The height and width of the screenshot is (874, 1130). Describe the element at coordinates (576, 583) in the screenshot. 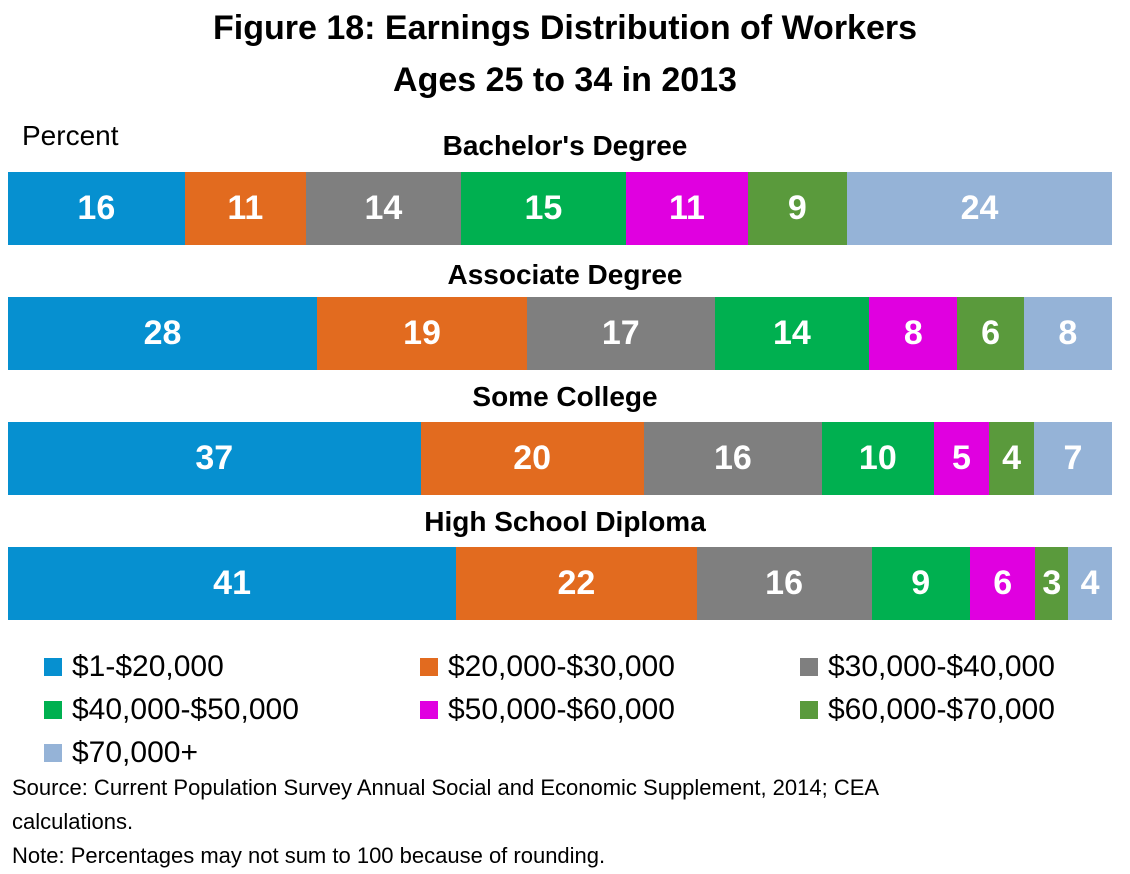

I see `bar-segment: 22` at that location.